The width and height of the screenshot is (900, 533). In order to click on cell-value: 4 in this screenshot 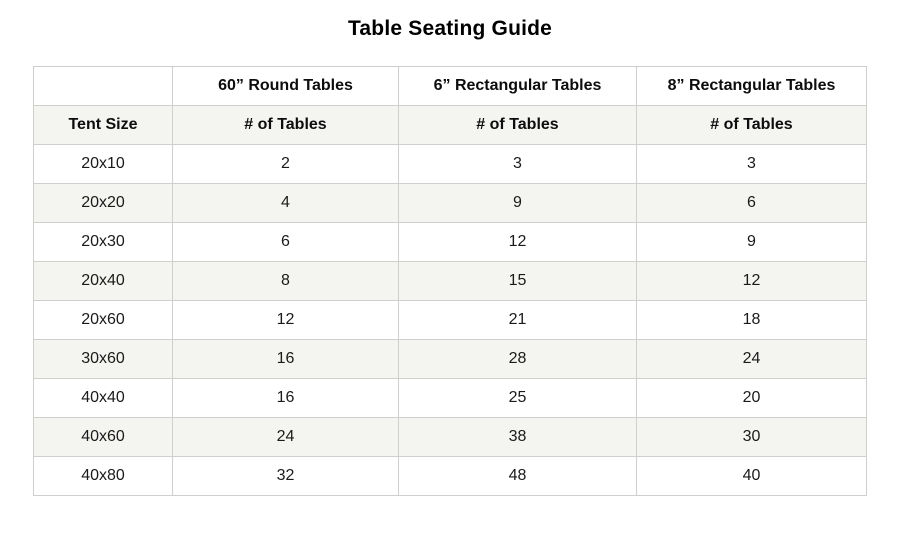, I will do `click(285, 203)`.